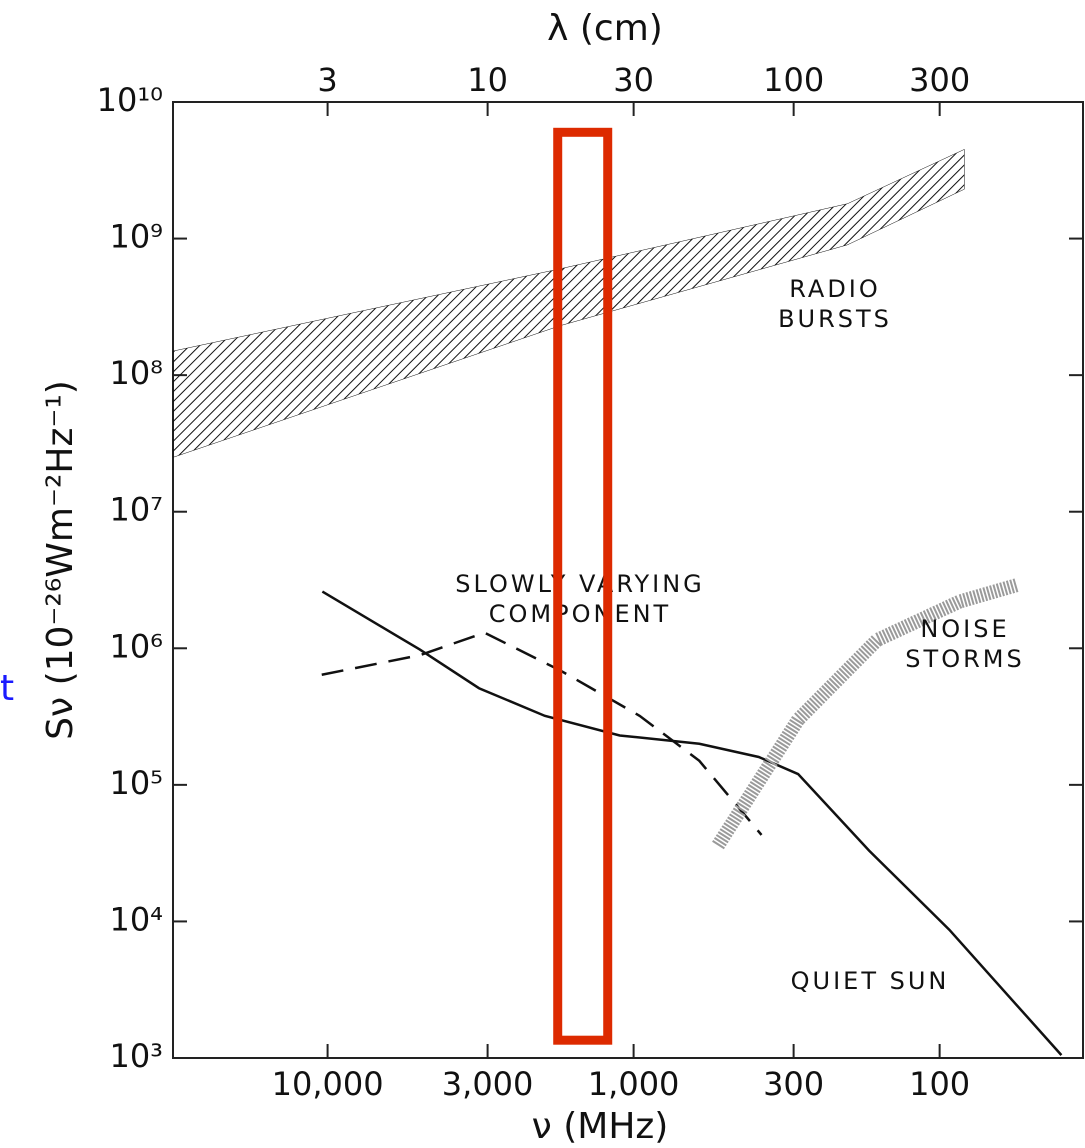  Describe the element at coordinates (835, 319) in the screenshot. I see `series-label: BURSTS` at that location.